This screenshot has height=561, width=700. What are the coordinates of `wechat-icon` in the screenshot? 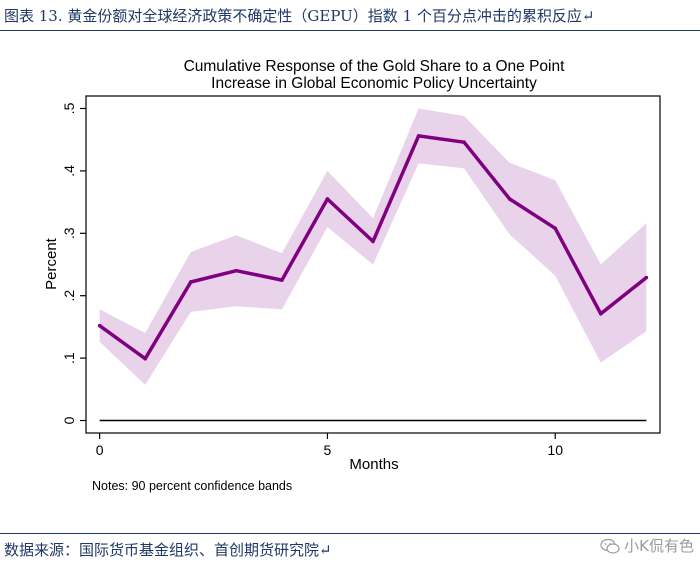 It's located at (610, 546).